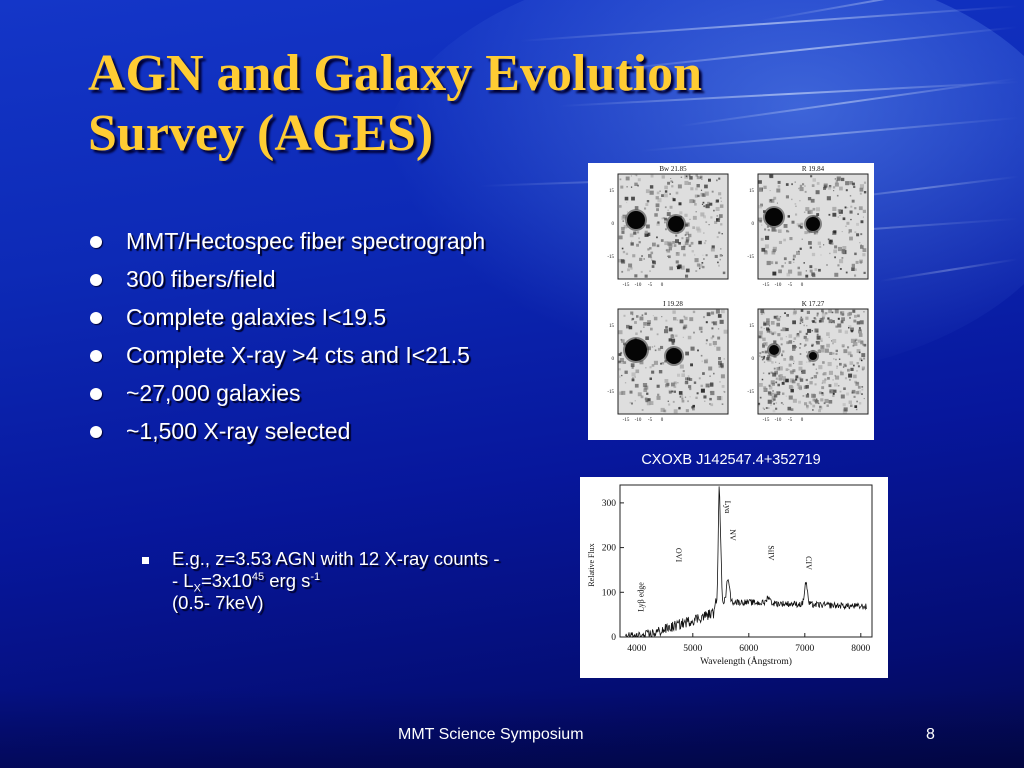  What do you see at coordinates (778, 420) in the screenshot?
I see `cutout-x-tick-label: -10` at bounding box center [778, 420].